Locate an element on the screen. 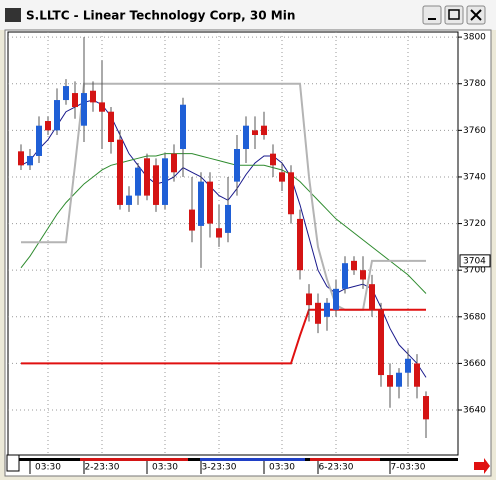  y-tick-label: 3700 is located at coordinates (474, 271).